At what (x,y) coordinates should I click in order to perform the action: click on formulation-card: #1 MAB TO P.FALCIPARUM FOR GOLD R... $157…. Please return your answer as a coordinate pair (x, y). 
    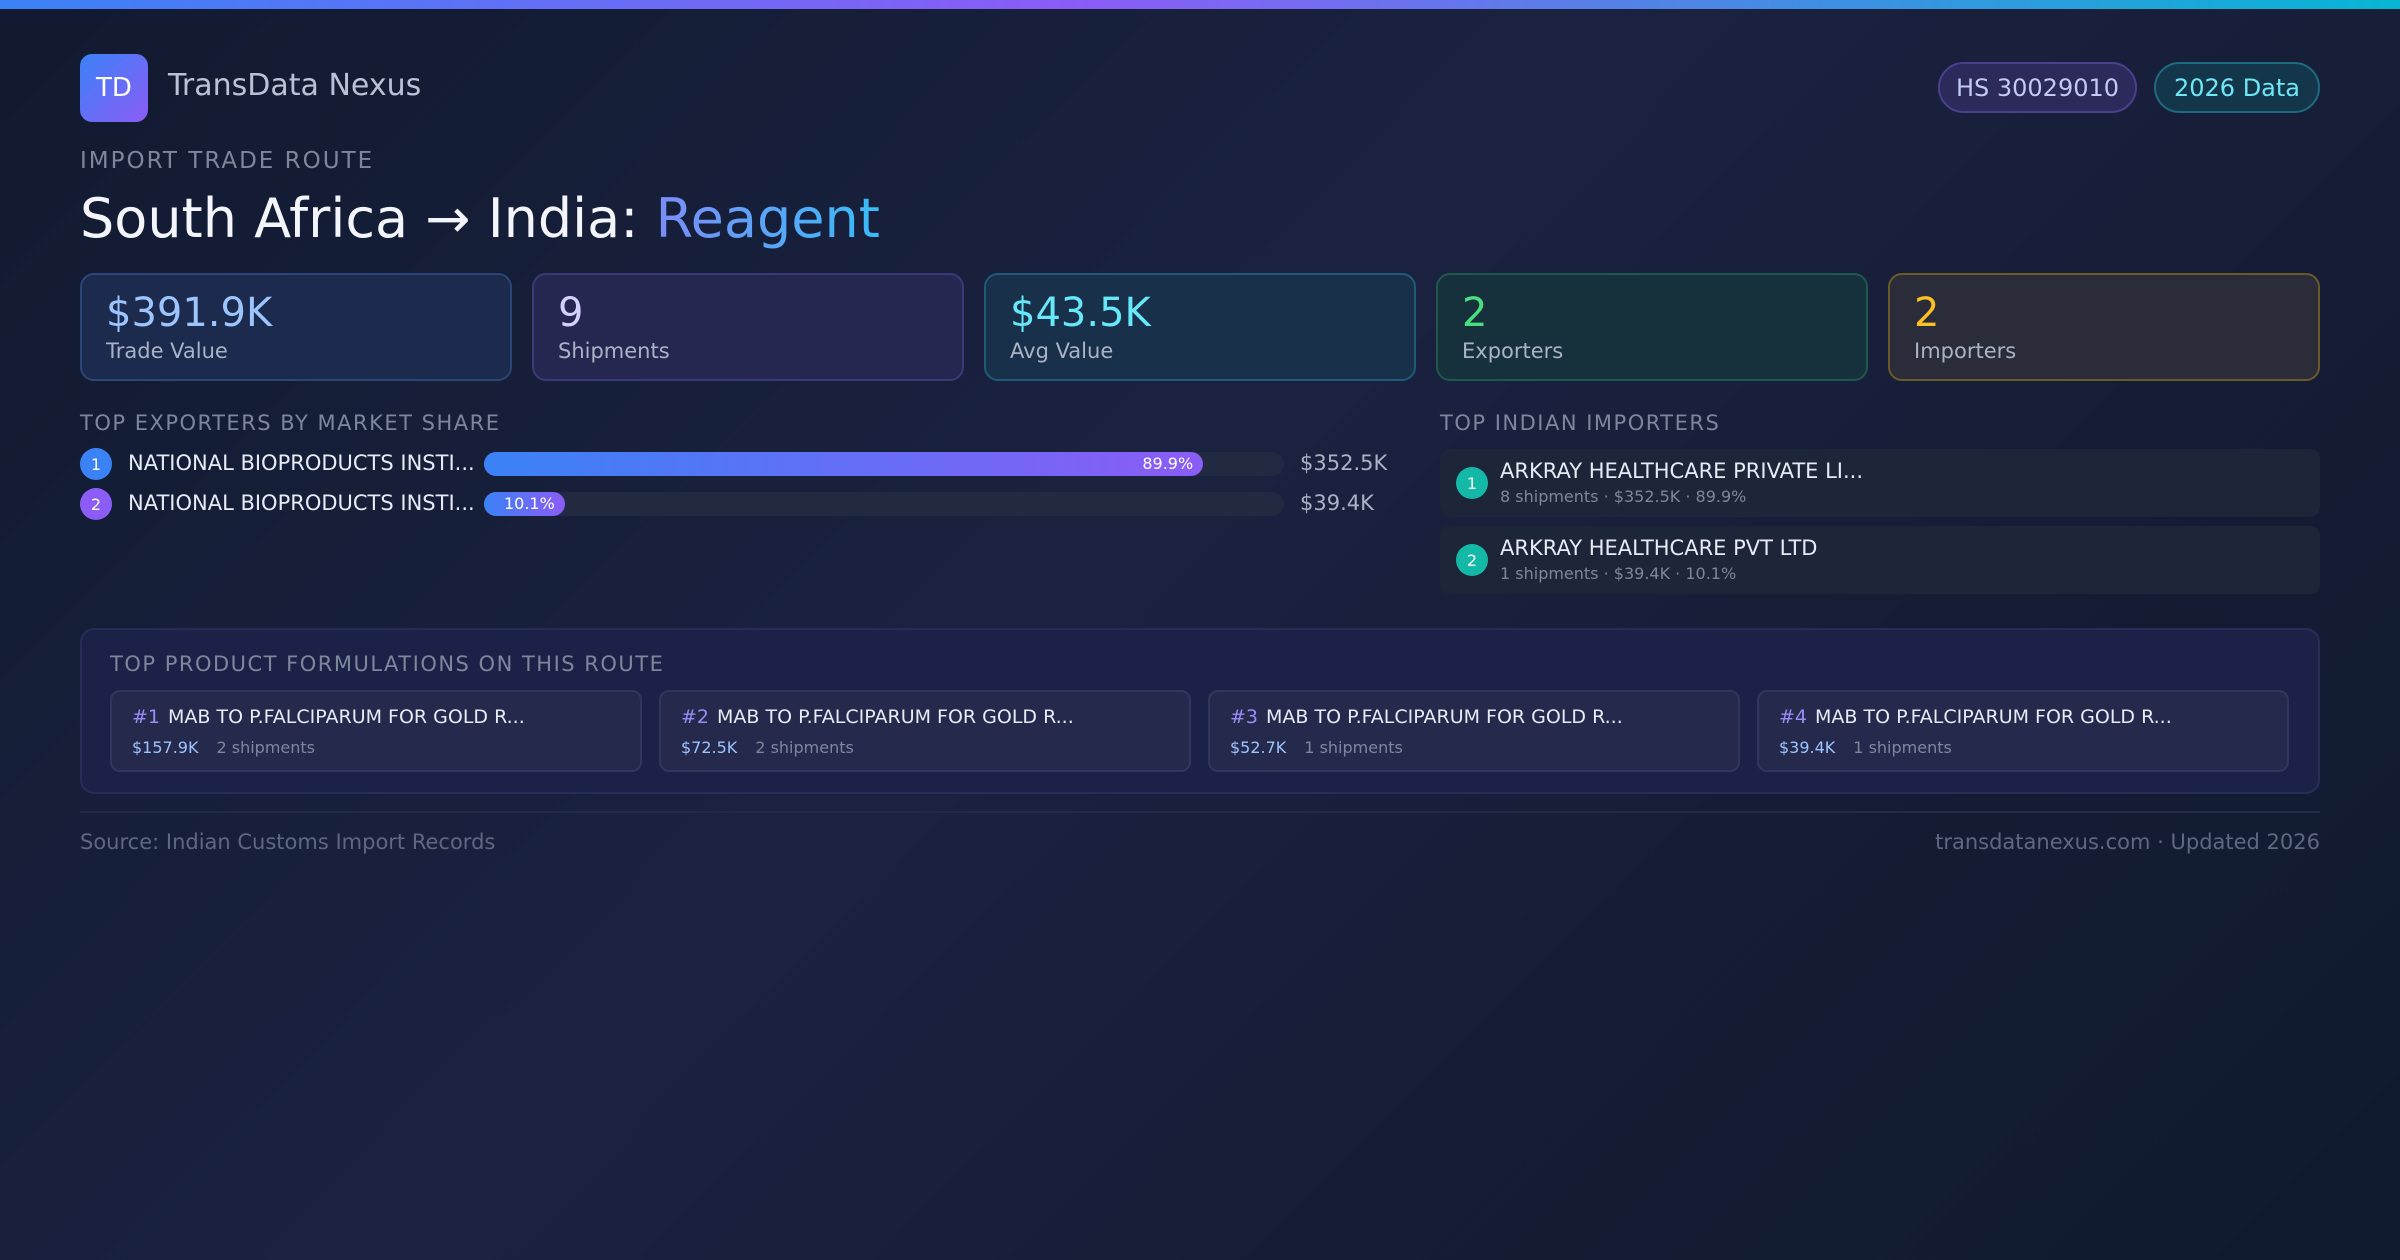
    Looking at the image, I should click on (376, 731).